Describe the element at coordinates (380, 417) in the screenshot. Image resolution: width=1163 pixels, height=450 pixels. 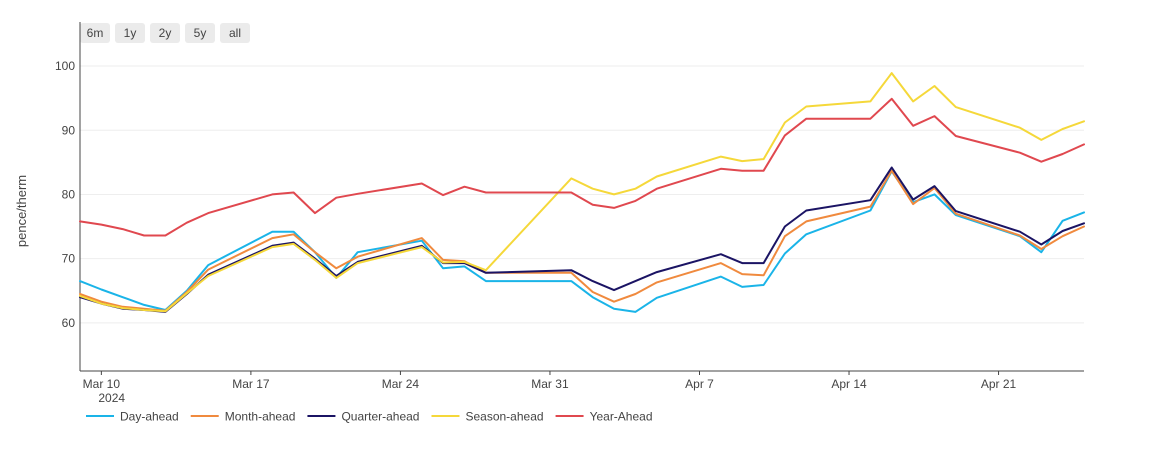
I see `legend-label: Quarter-ahead` at that location.